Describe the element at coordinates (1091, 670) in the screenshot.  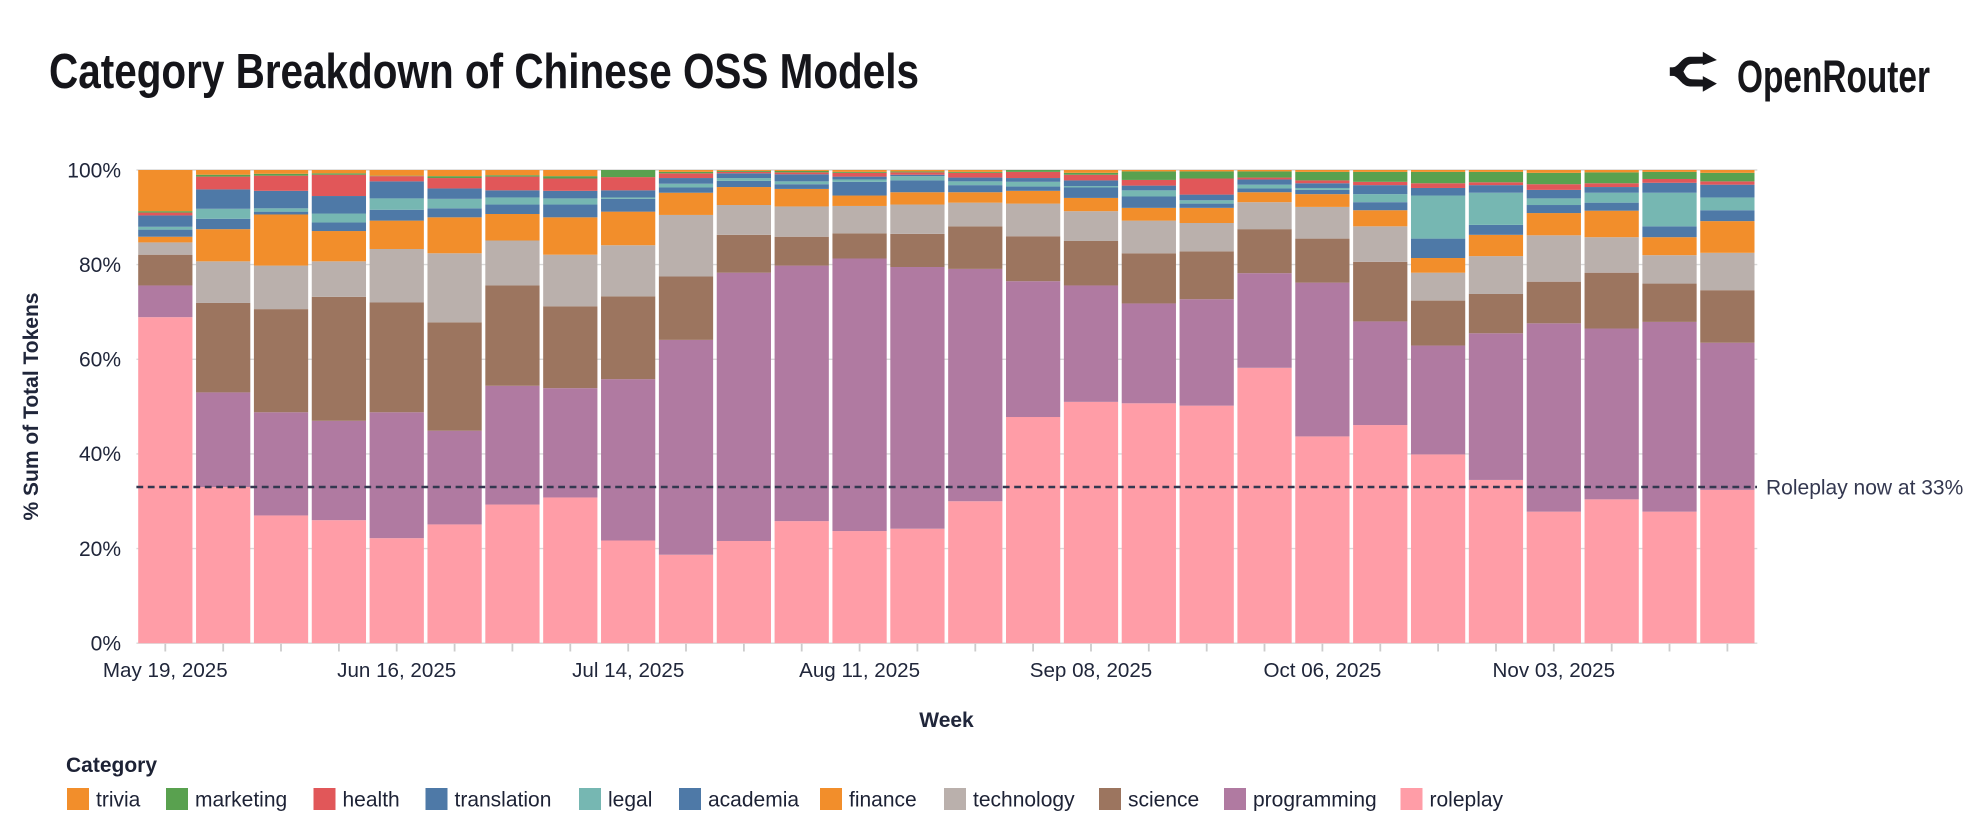
I see `svg-text: Sep 08, 2025` at that location.